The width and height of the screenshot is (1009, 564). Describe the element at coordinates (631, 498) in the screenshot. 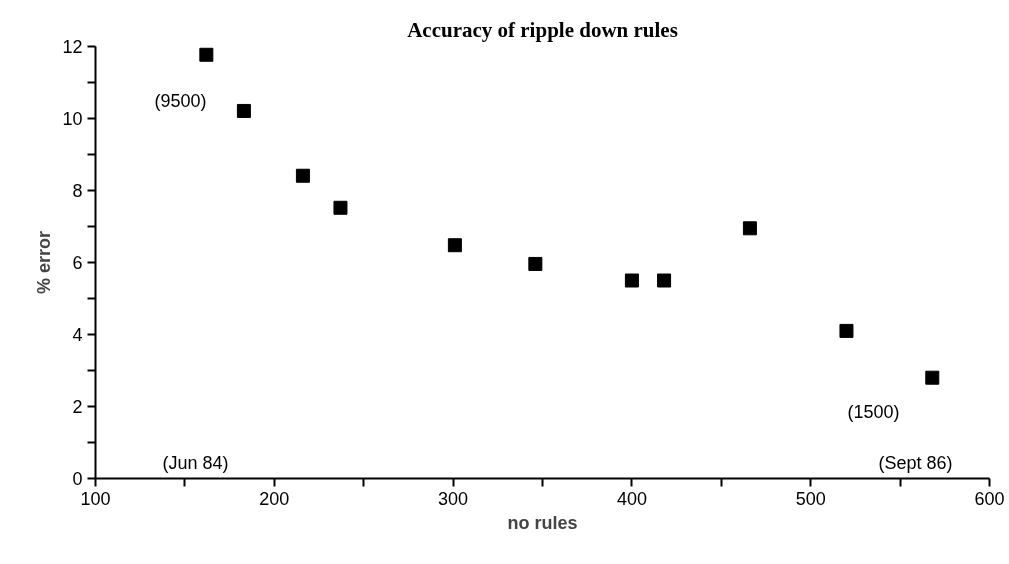

I see `x-tick-label: 400` at that location.